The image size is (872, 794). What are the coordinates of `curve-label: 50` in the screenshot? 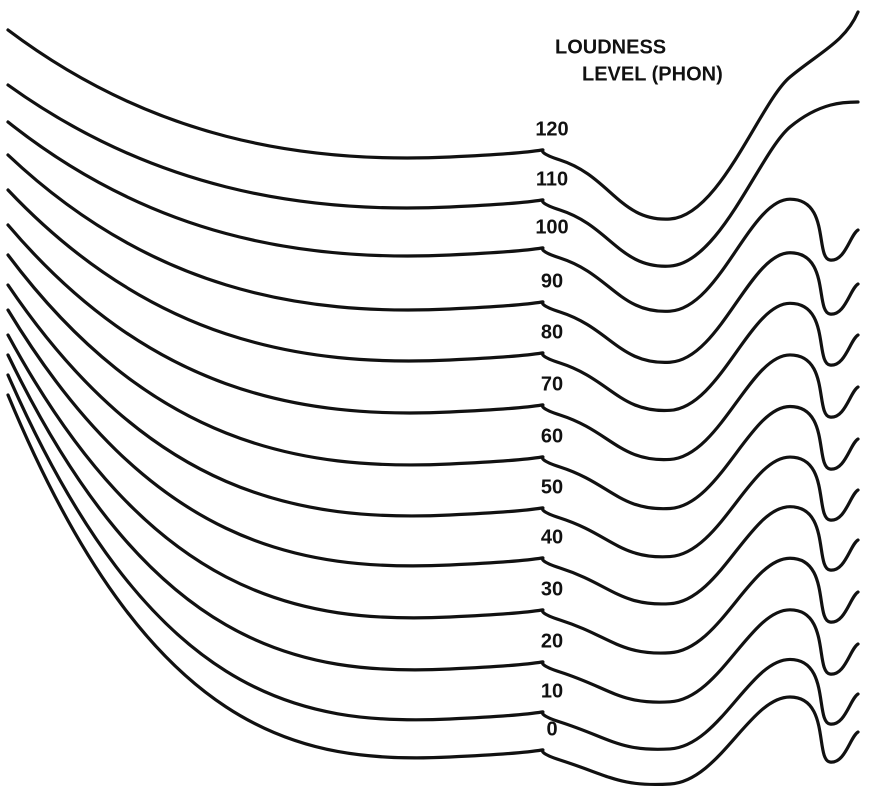 It's located at (552, 487).